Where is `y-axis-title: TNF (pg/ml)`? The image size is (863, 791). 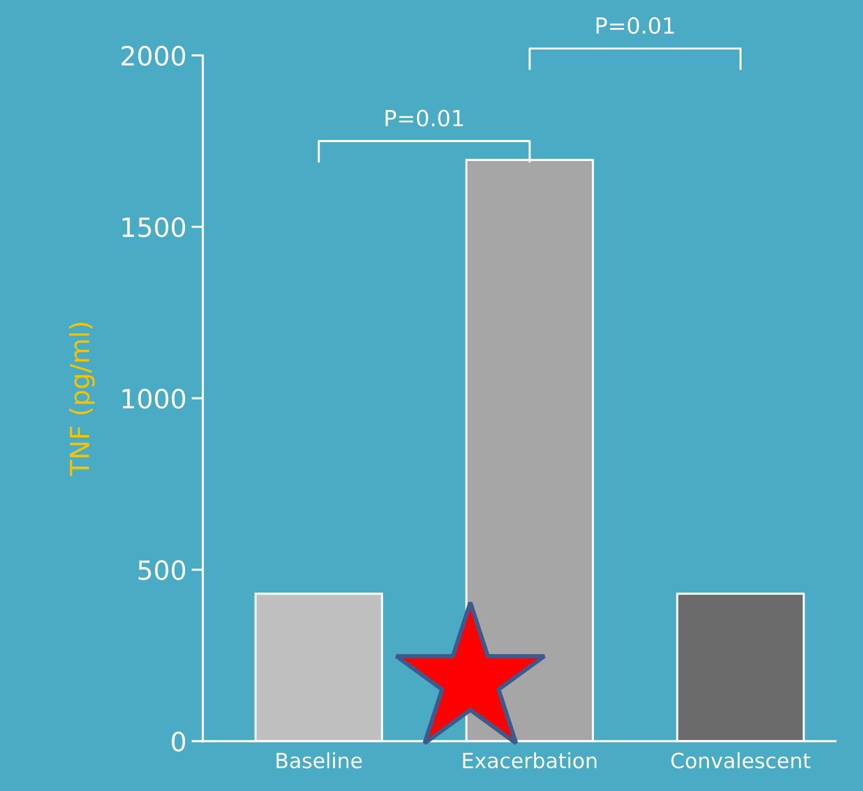
y-axis-title: TNF (pg/ml) is located at coordinates (82, 399).